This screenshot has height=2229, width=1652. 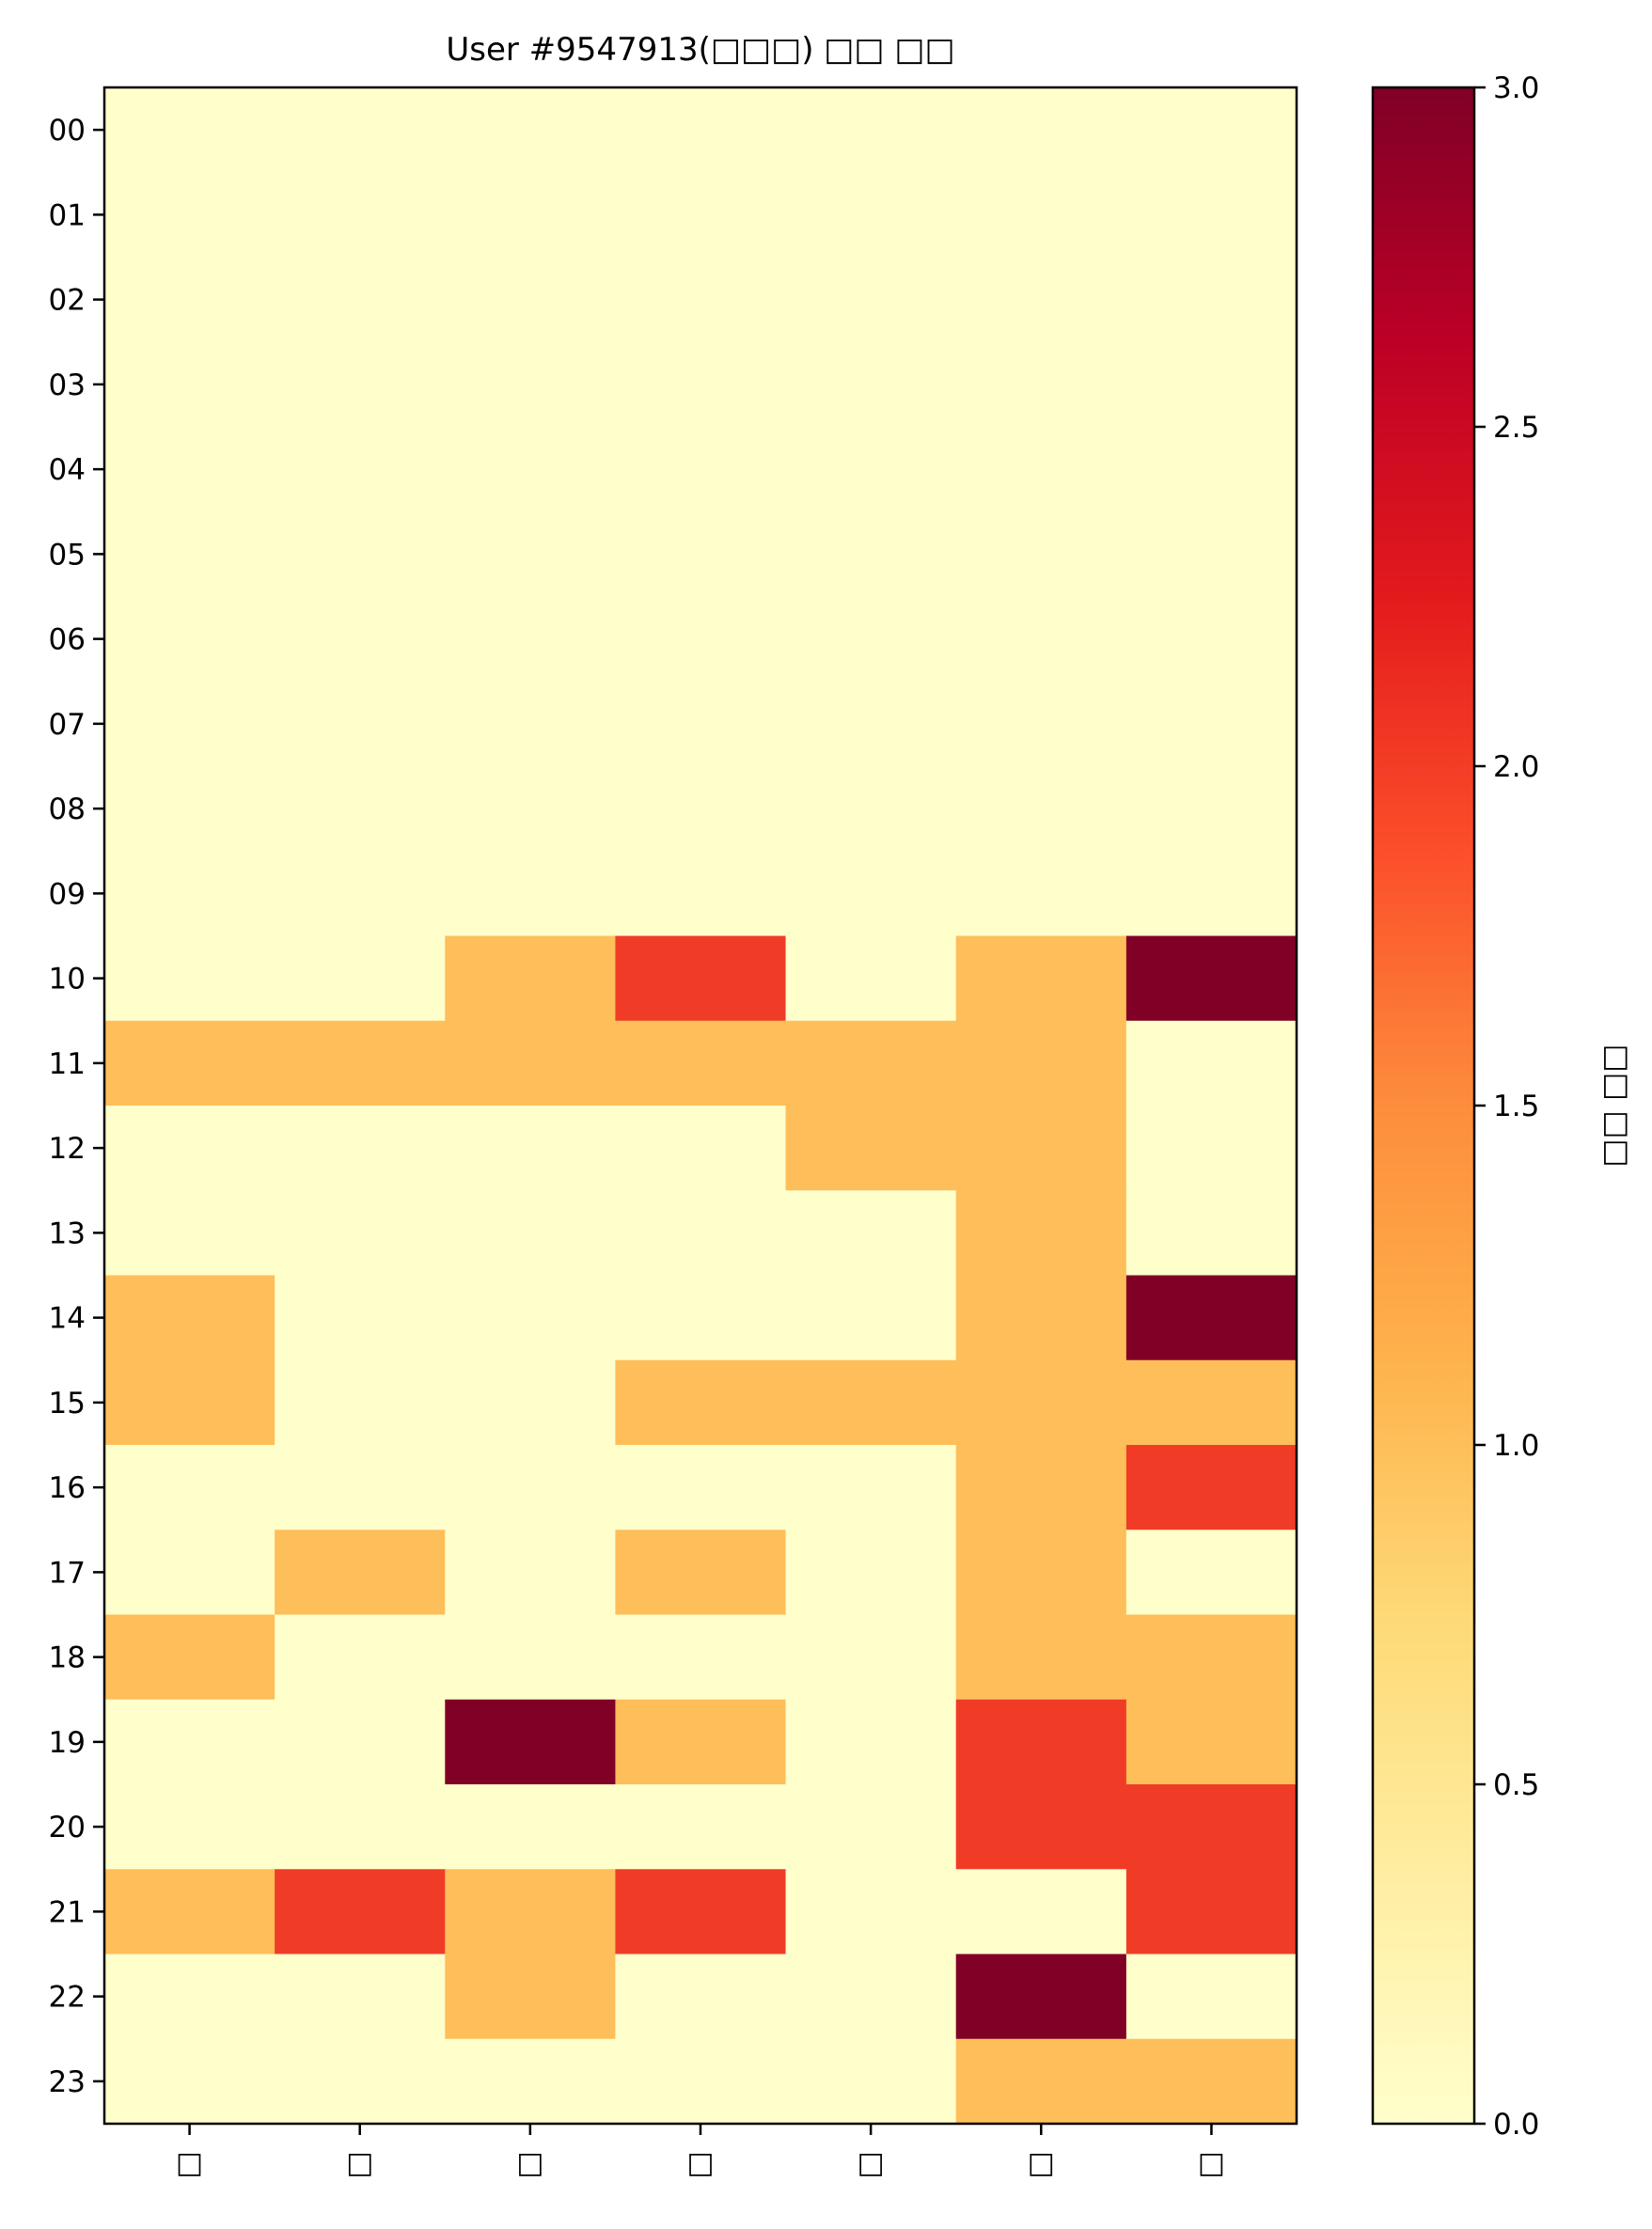 I want to click on colorbar-tick-label: 2.0, so click(x=1516, y=767).